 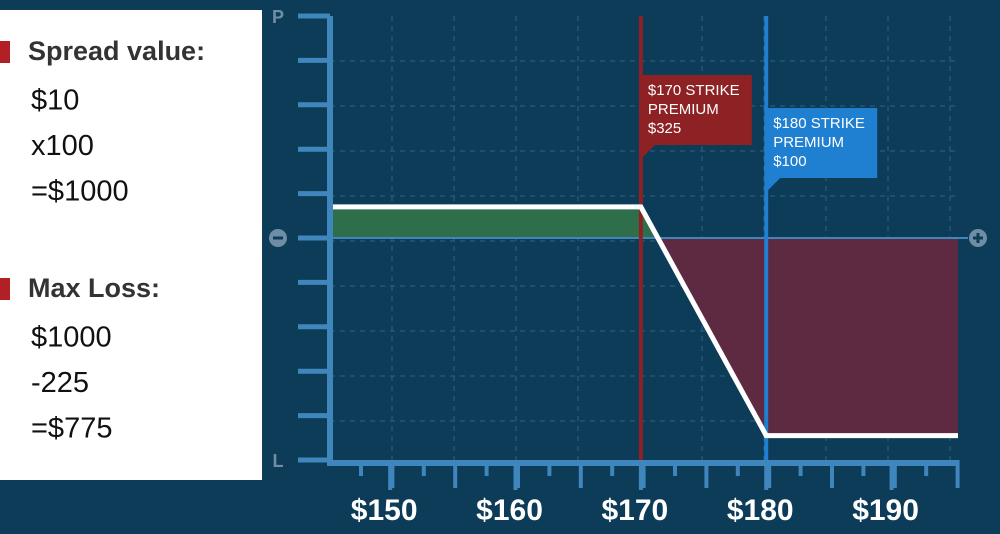 I want to click on section-line: $1000, so click(x=71, y=338).